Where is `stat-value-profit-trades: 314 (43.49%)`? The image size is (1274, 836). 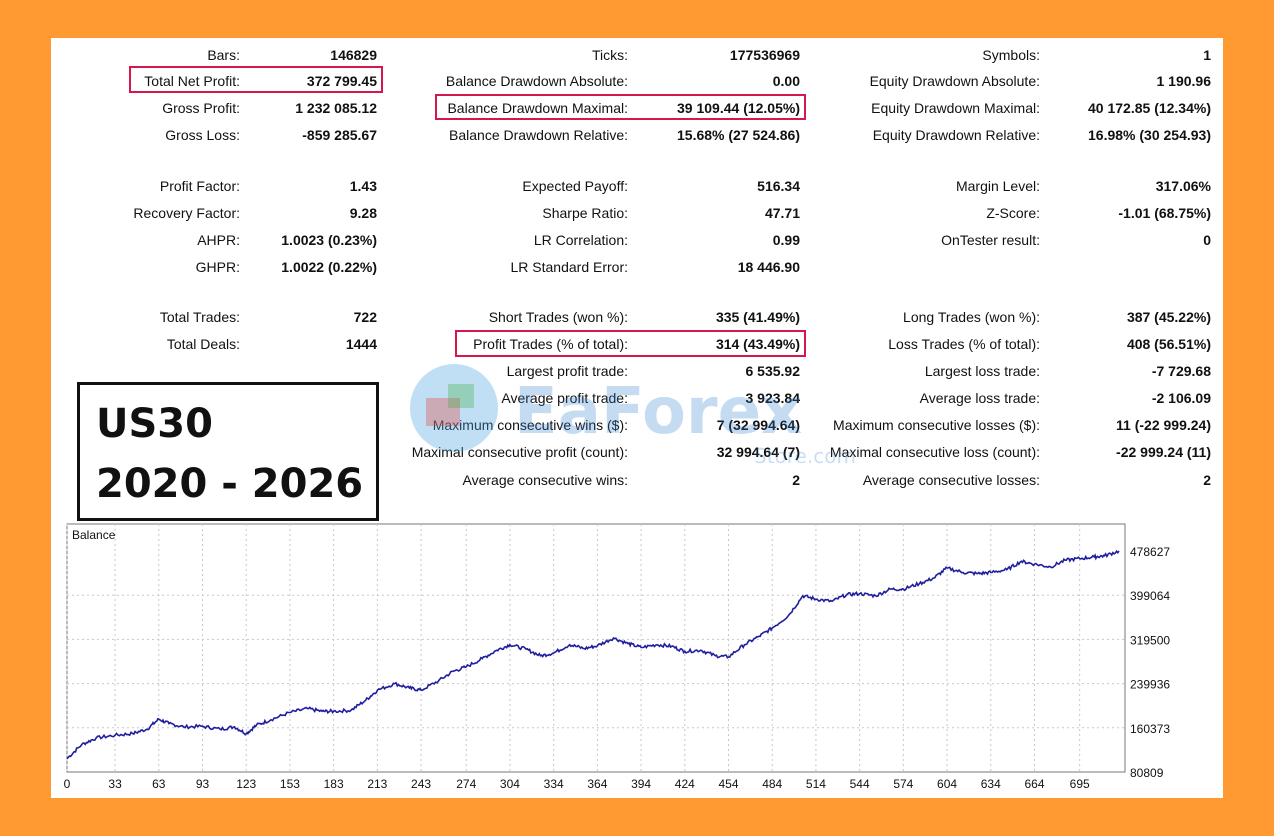
stat-value-profit-trades: 314 (43.49%) is located at coordinates (757, 344).